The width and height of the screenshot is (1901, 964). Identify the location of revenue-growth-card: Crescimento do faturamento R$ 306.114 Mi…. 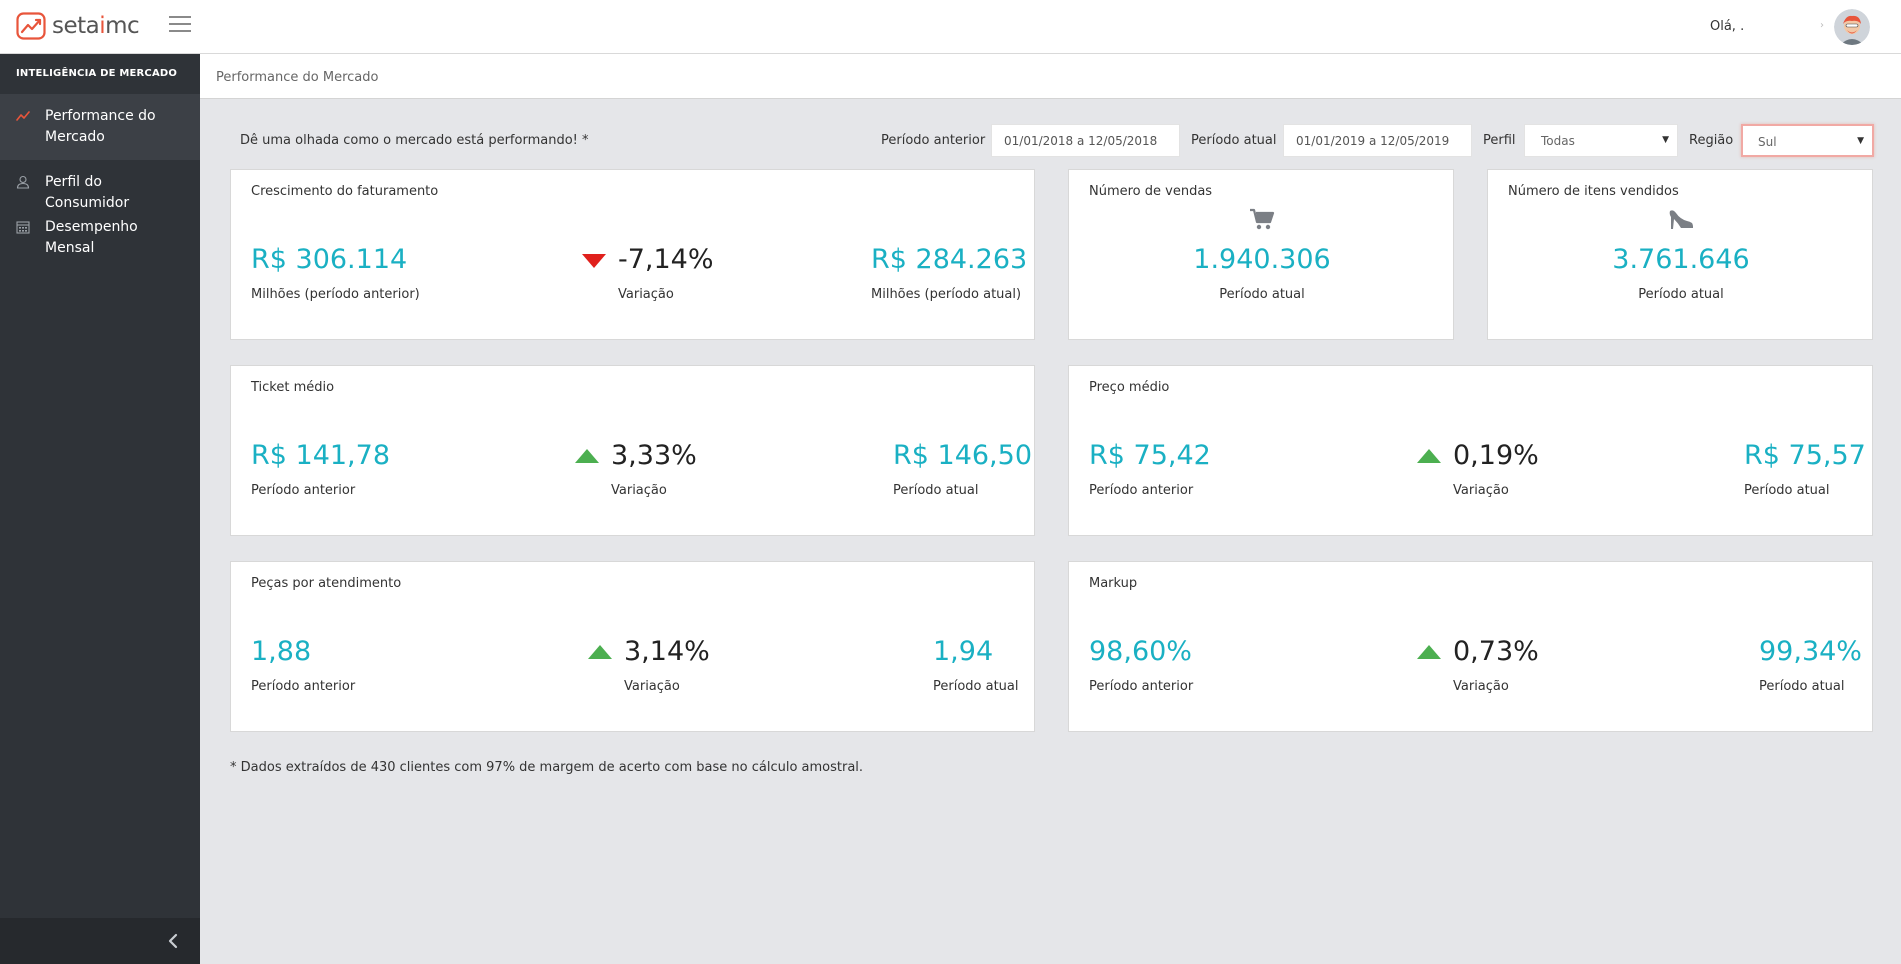
(632, 254).